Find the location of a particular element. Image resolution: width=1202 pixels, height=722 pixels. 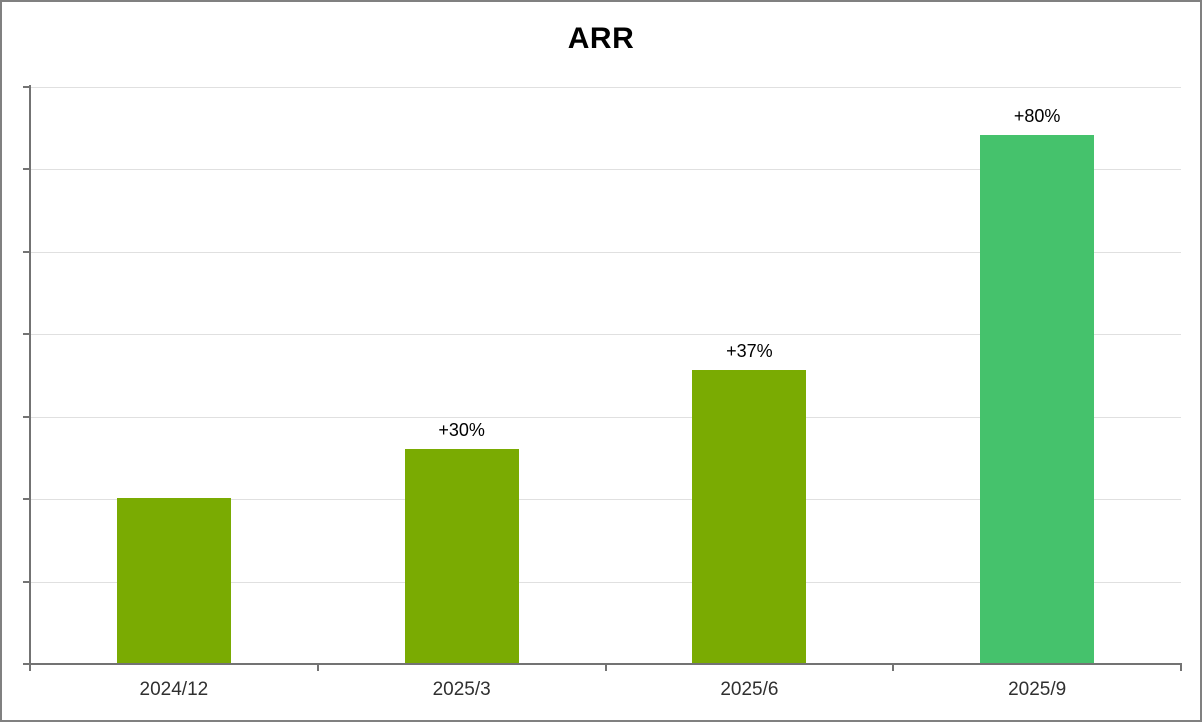

x-axis-label: 2025/9 is located at coordinates (1037, 689).